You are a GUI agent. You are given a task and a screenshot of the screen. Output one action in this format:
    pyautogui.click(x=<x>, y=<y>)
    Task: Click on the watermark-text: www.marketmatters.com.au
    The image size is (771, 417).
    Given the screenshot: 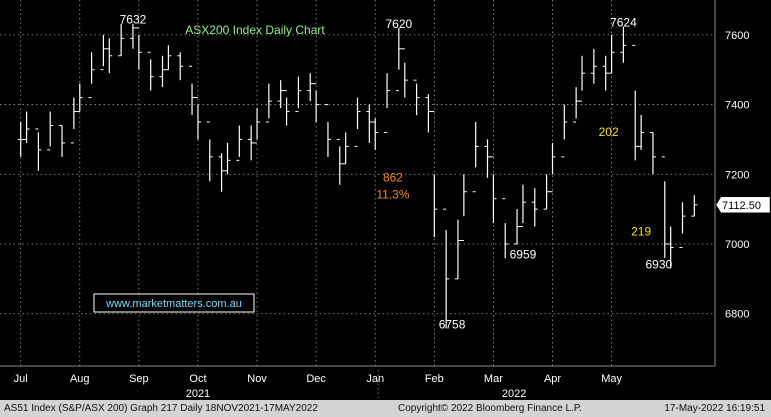 What is the action you would take?
    pyautogui.click(x=173, y=304)
    